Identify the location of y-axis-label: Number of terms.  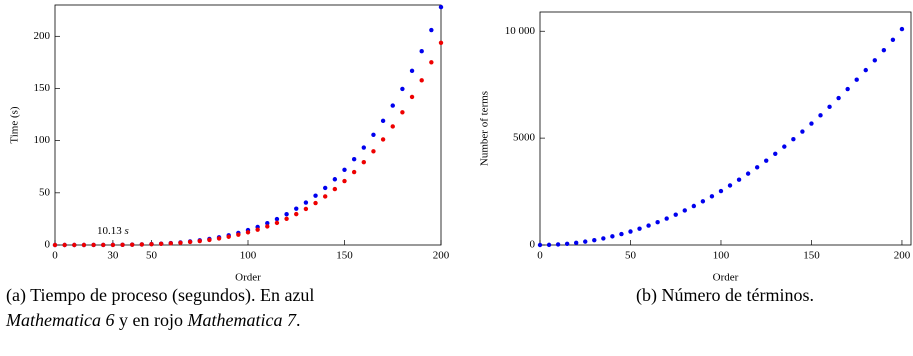
(485, 128).